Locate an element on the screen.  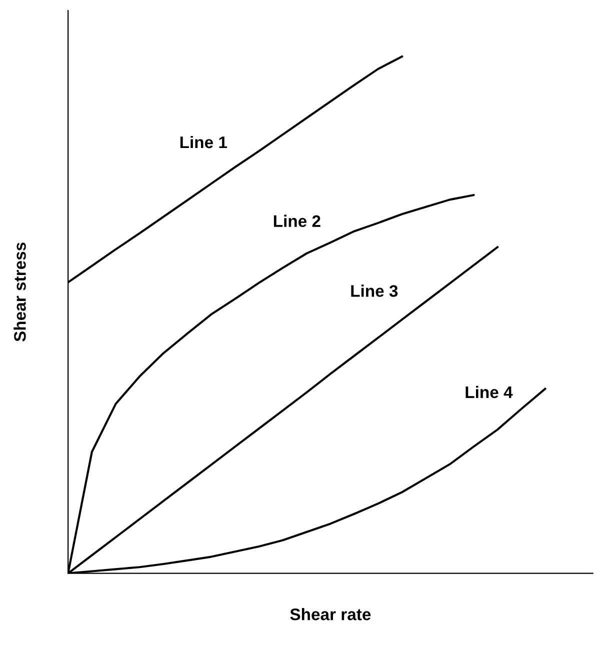
x-axis-title: Shear rate is located at coordinates (330, 614).